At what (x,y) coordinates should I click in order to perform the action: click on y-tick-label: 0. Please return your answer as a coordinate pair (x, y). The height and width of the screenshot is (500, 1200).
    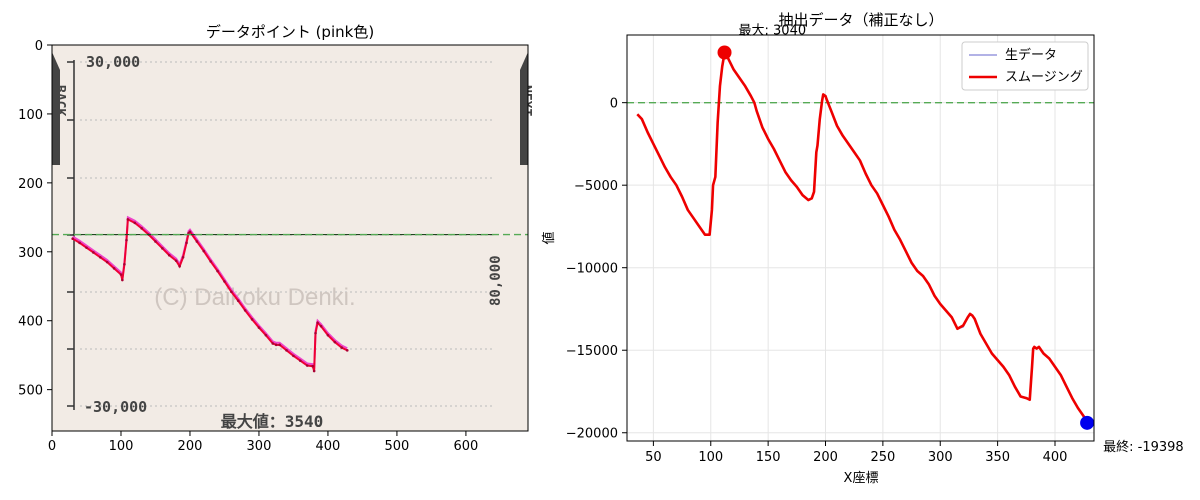
    Looking at the image, I should click on (614, 104).